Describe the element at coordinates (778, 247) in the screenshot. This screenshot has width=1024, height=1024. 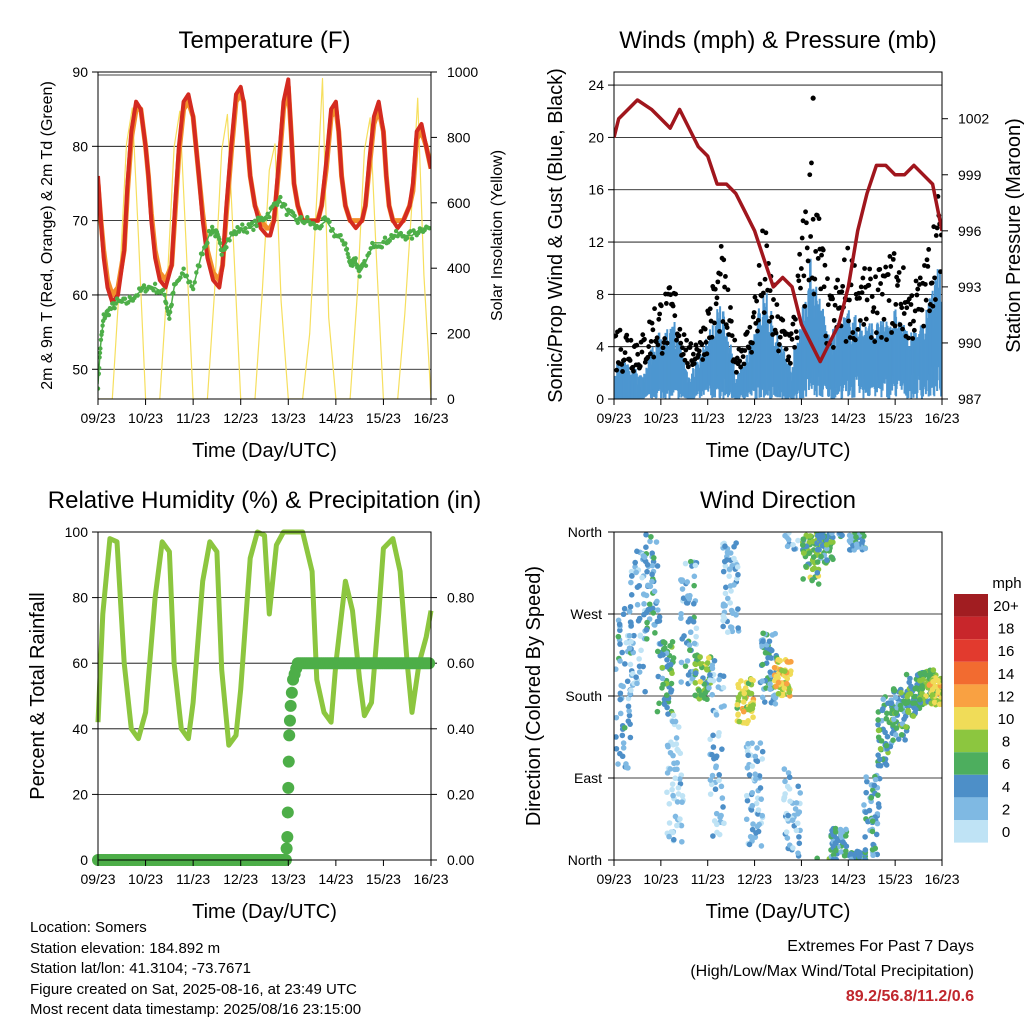
I see `winds-plot-area` at that location.